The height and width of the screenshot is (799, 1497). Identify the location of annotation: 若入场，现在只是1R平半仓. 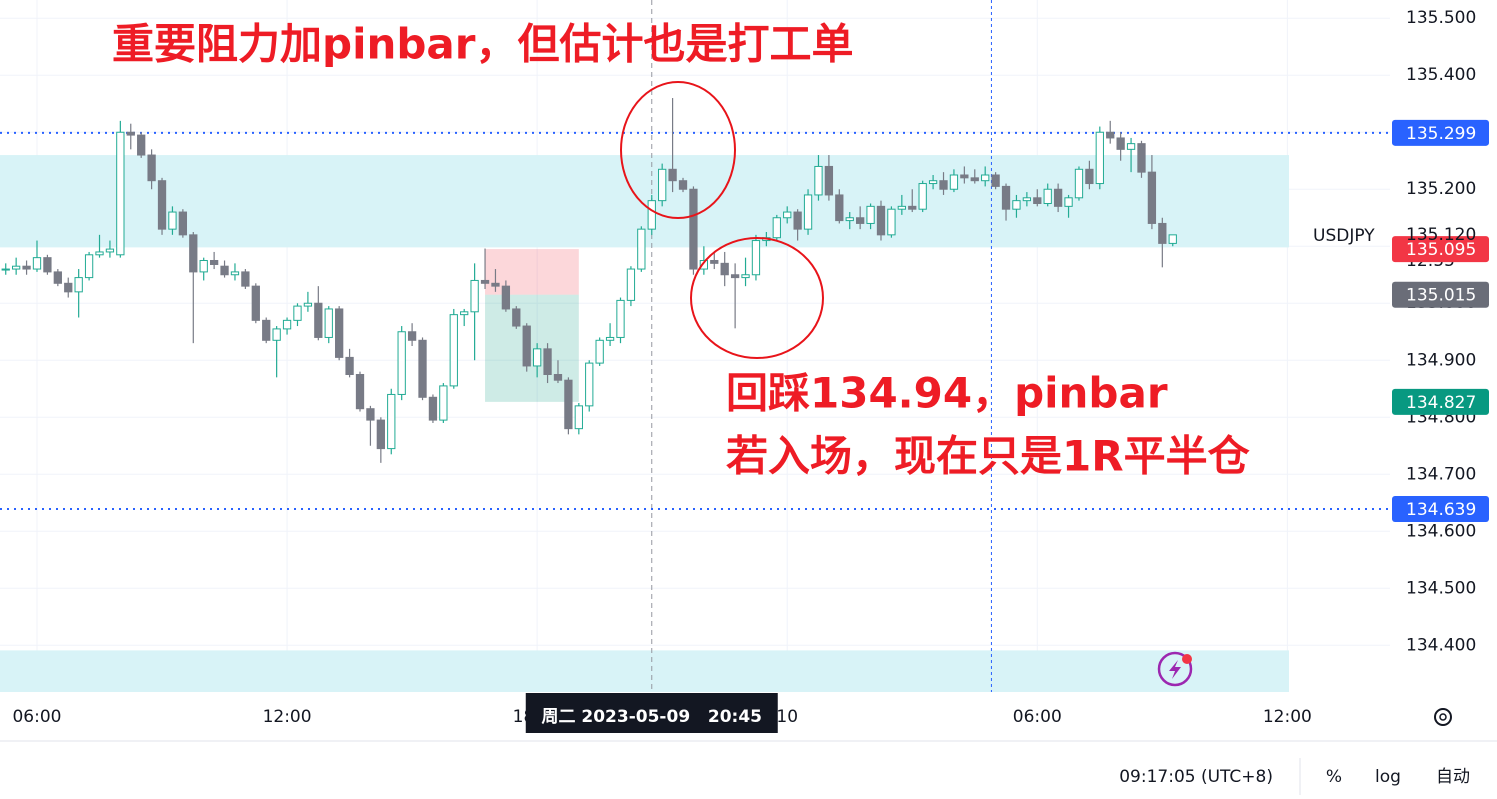
(988, 456).